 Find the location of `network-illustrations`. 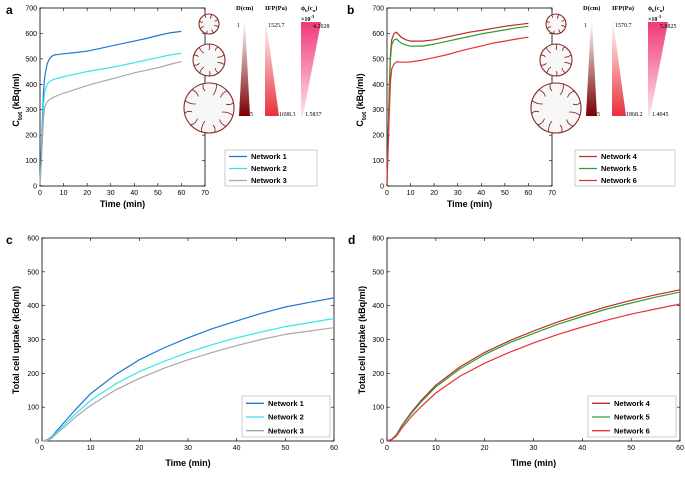

network-illustrations is located at coordinates (556, 73).